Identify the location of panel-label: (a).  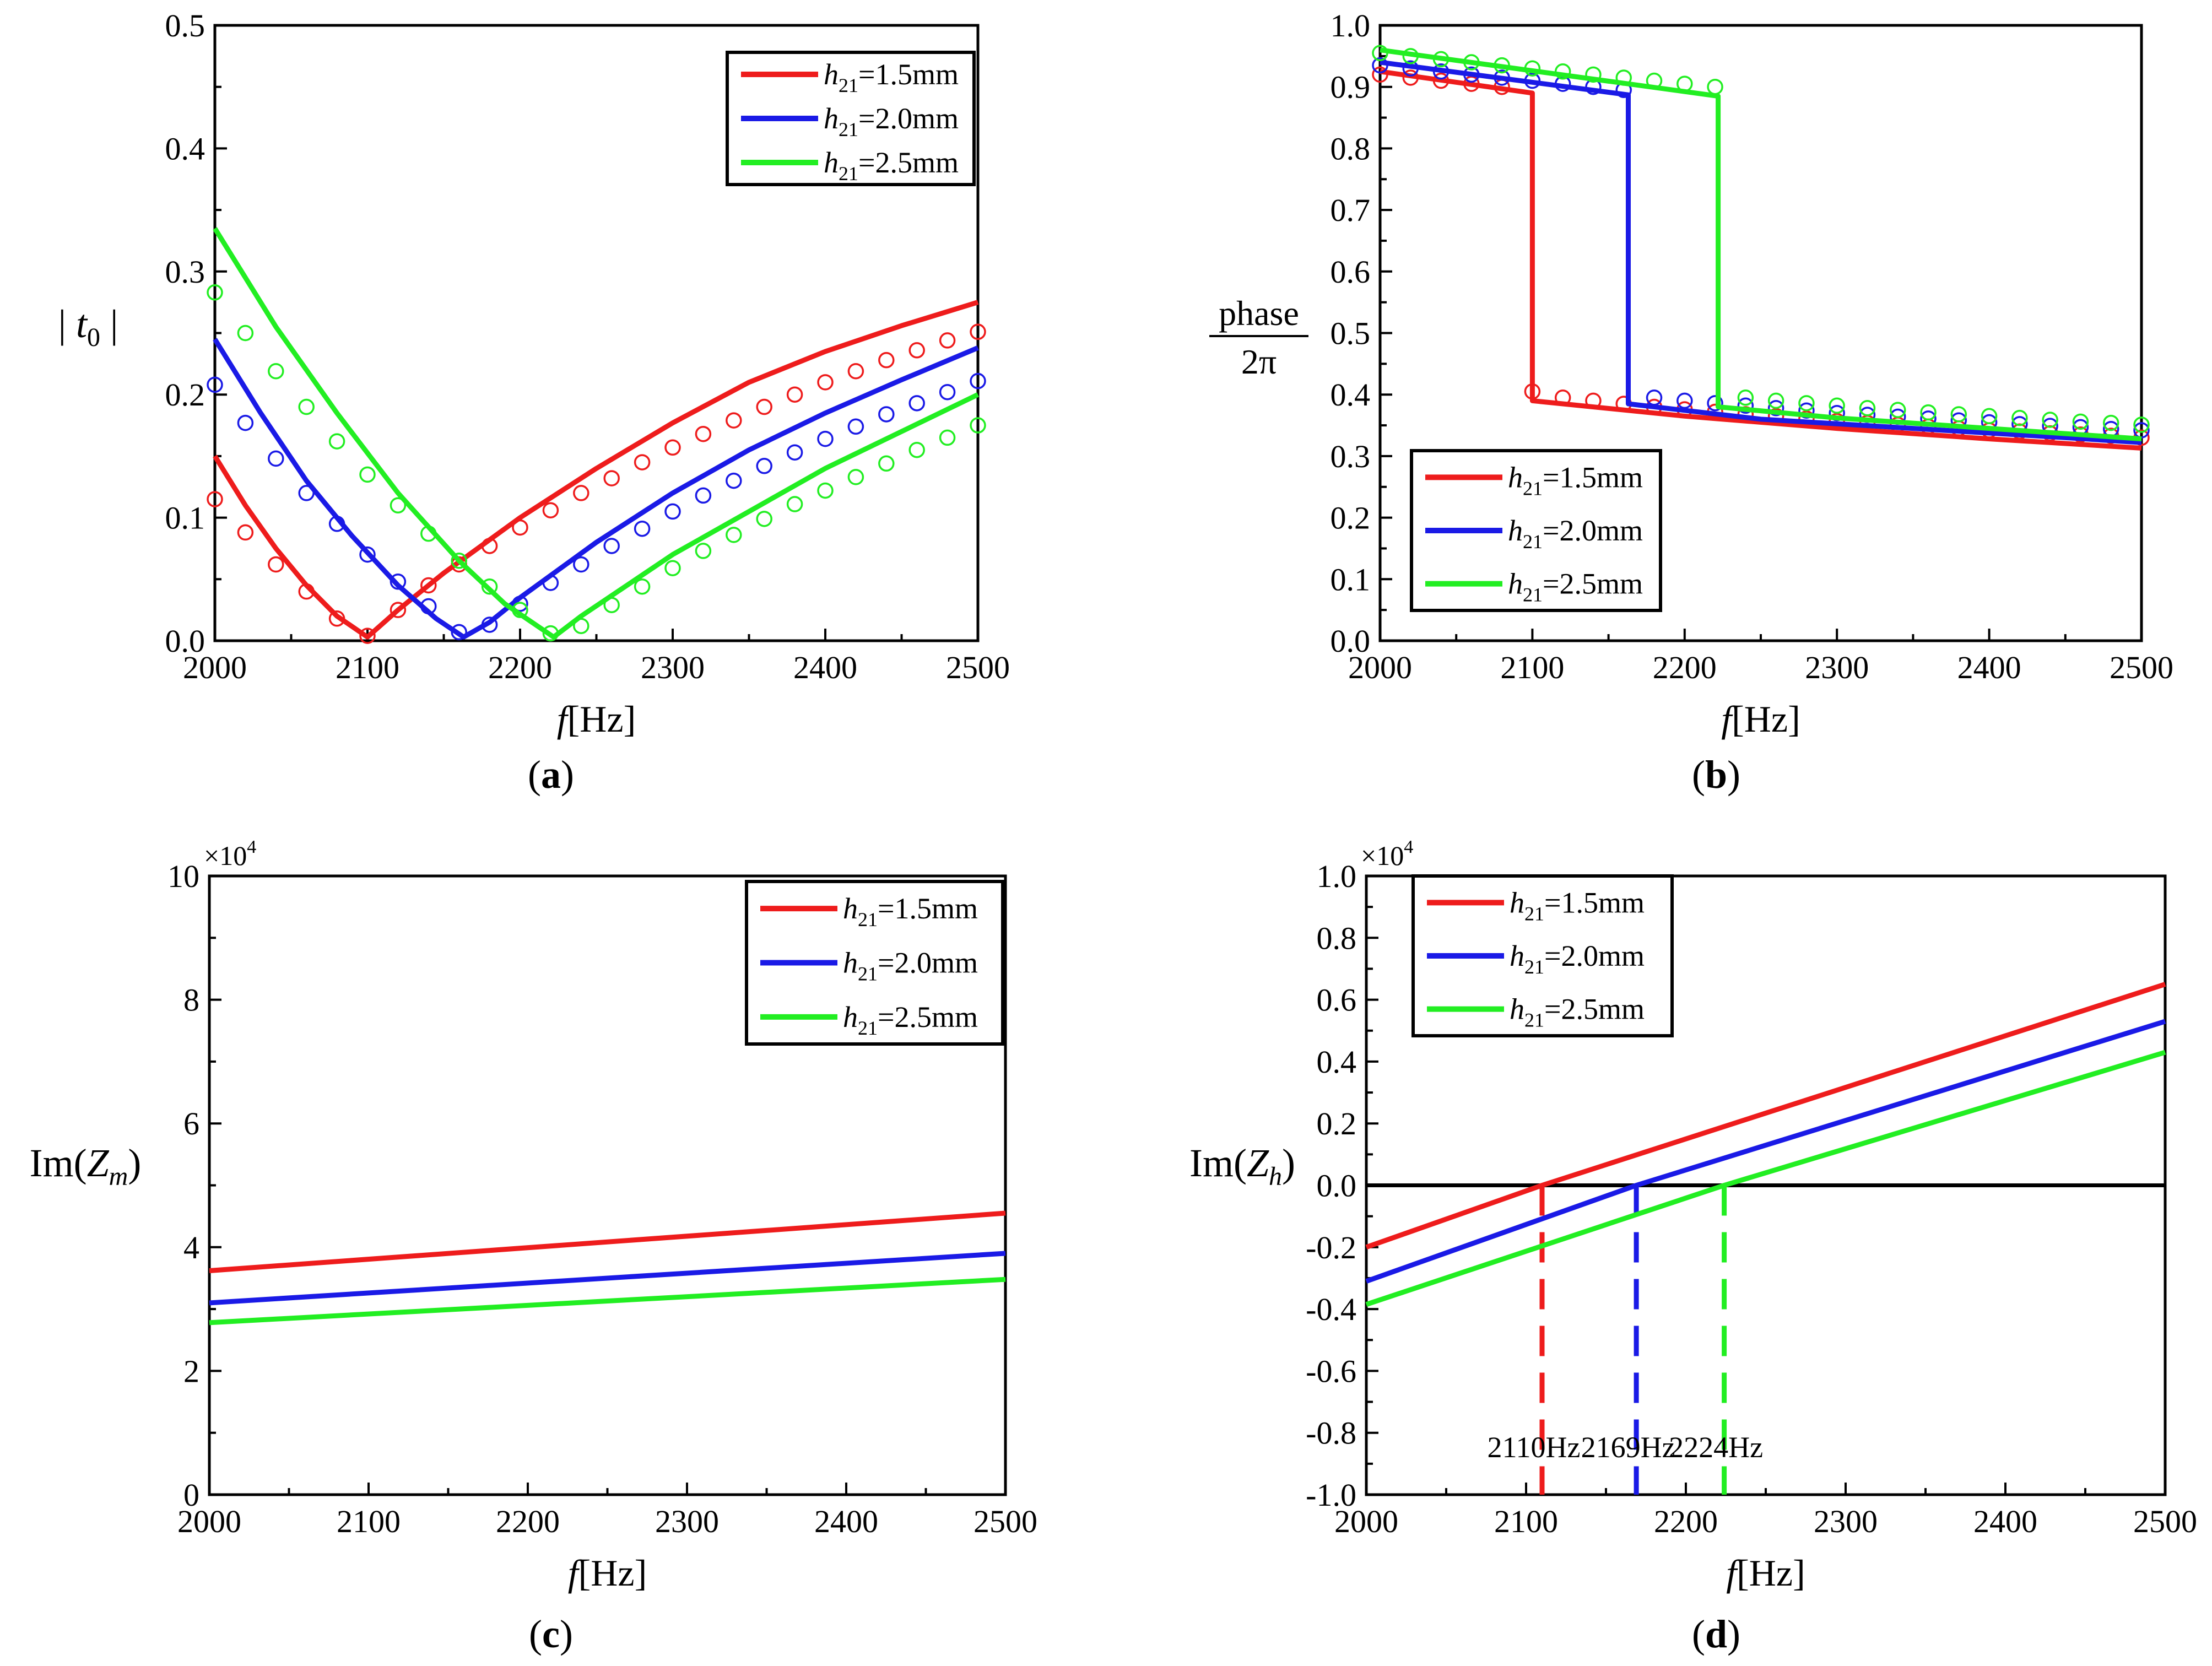
(551, 775).